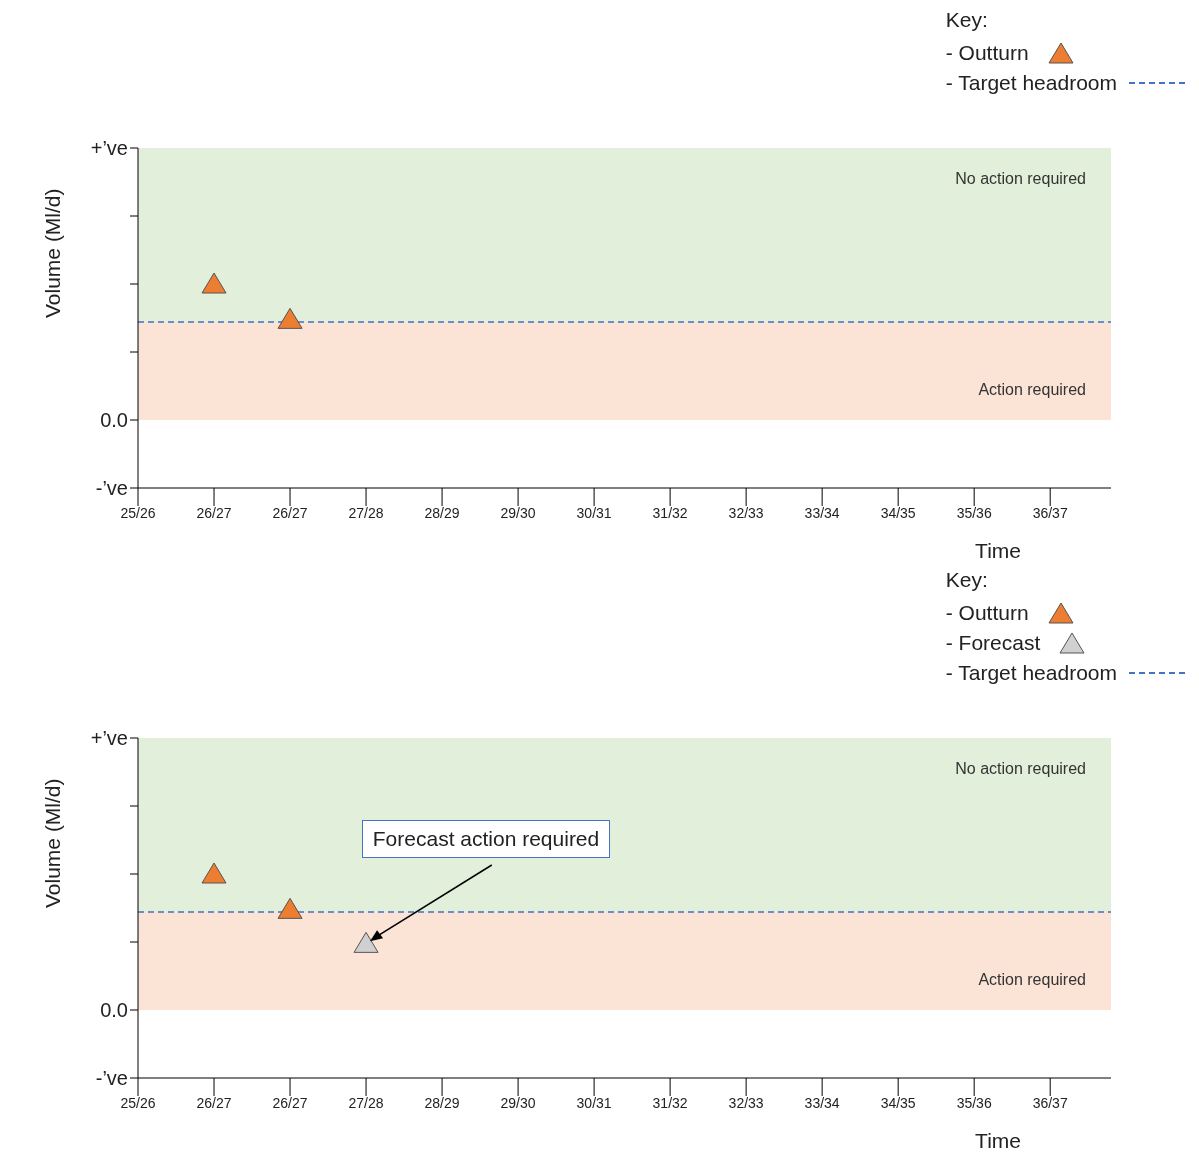  Describe the element at coordinates (993, 643) in the screenshot. I see `legend-label: - Forecast` at that location.